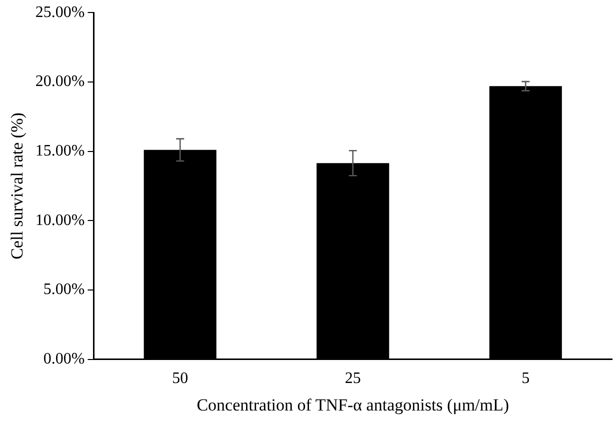 This screenshot has width=616, height=422. I want to click on x-tick-label: 5, so click(526, 379).